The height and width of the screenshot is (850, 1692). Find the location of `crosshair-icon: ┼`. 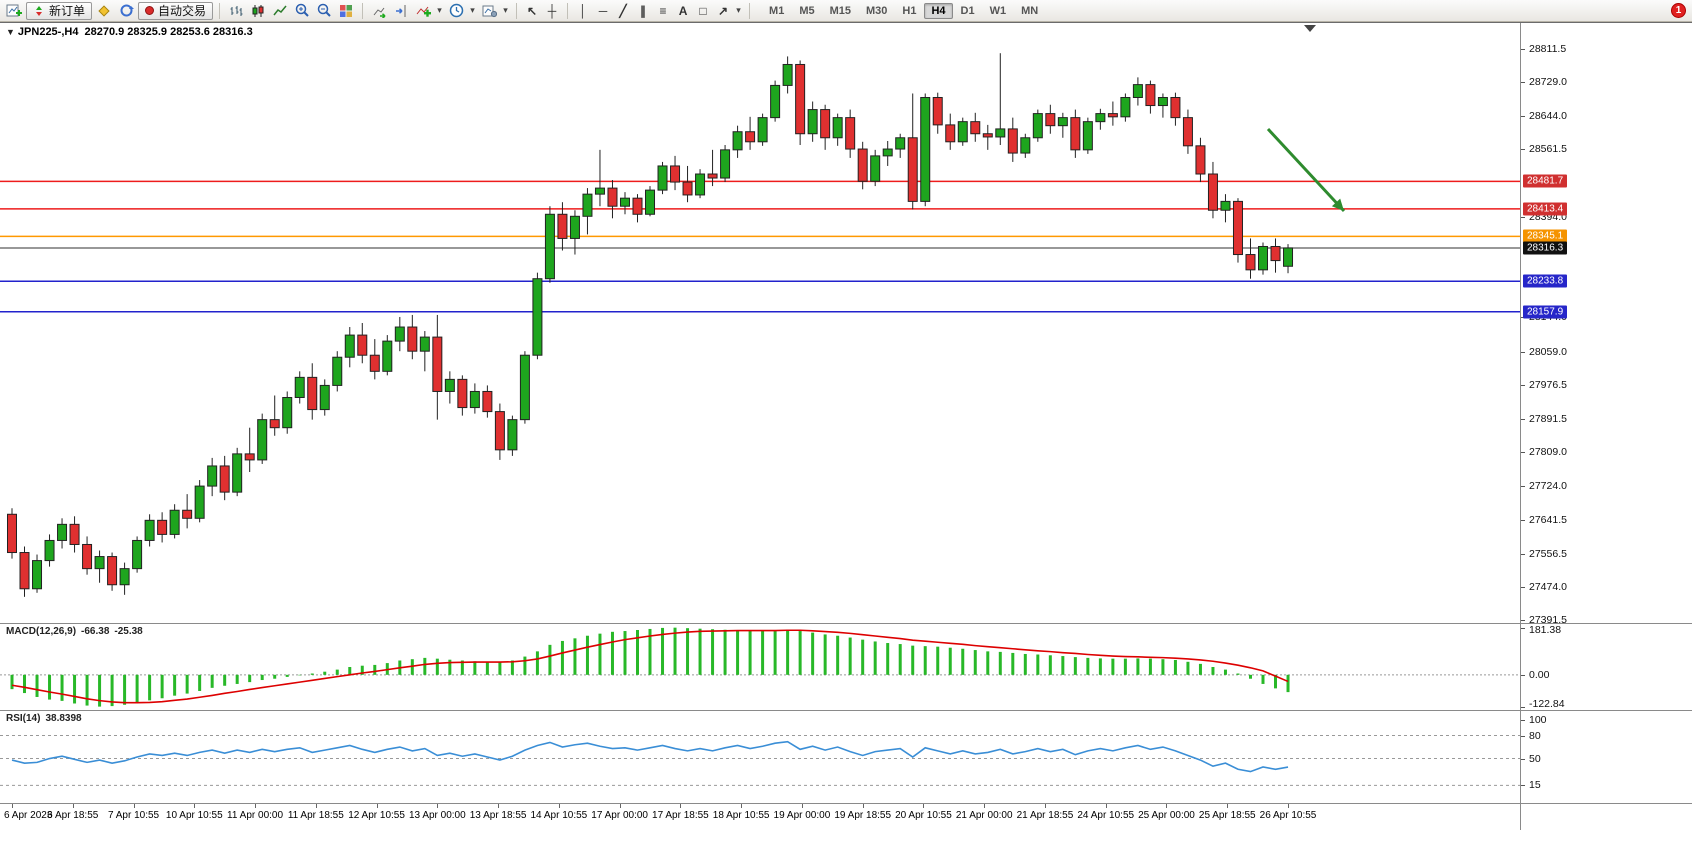

crosshair-icon: ┼ is located at coordinates (552, 10).